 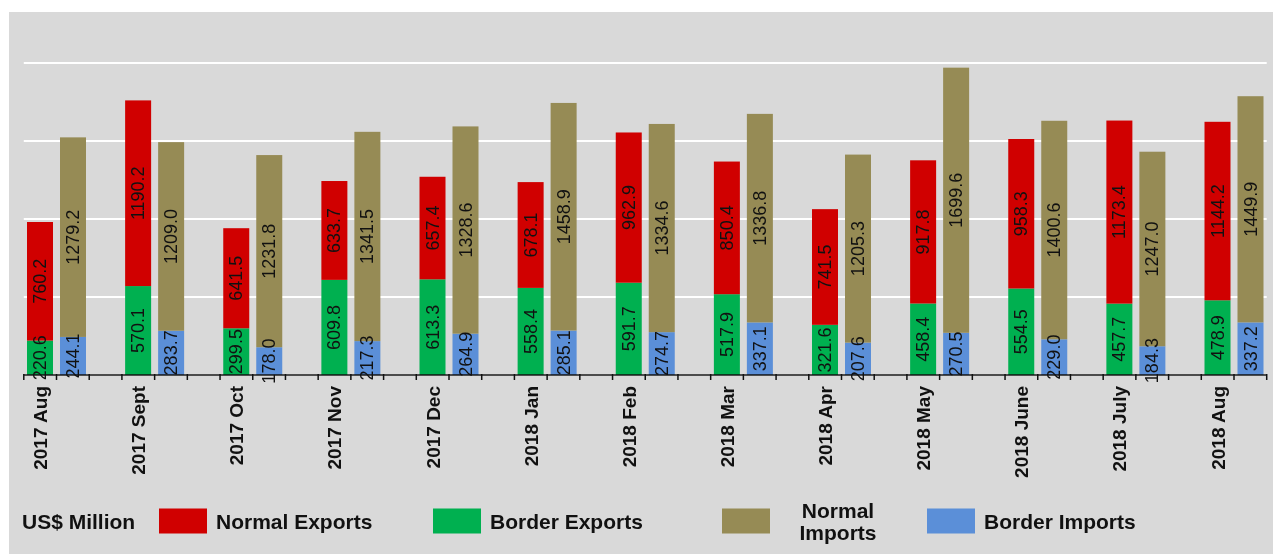 I want to click on data-label: 274.7, so click(x=661, y=354).